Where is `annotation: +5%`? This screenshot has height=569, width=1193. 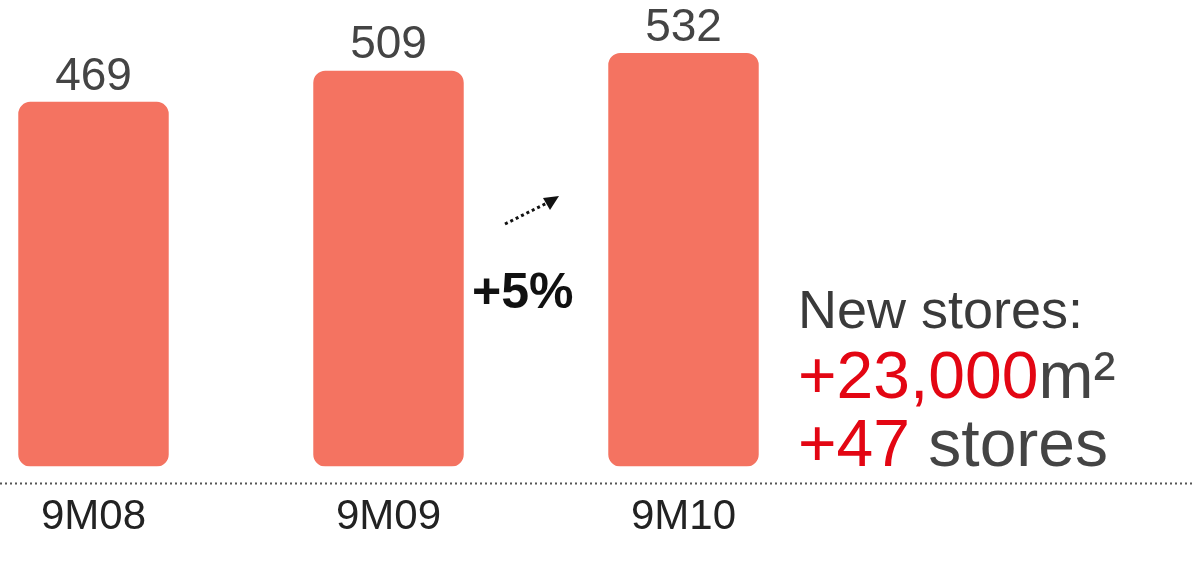
annotation: +5% is located at coordinates (523, 291).